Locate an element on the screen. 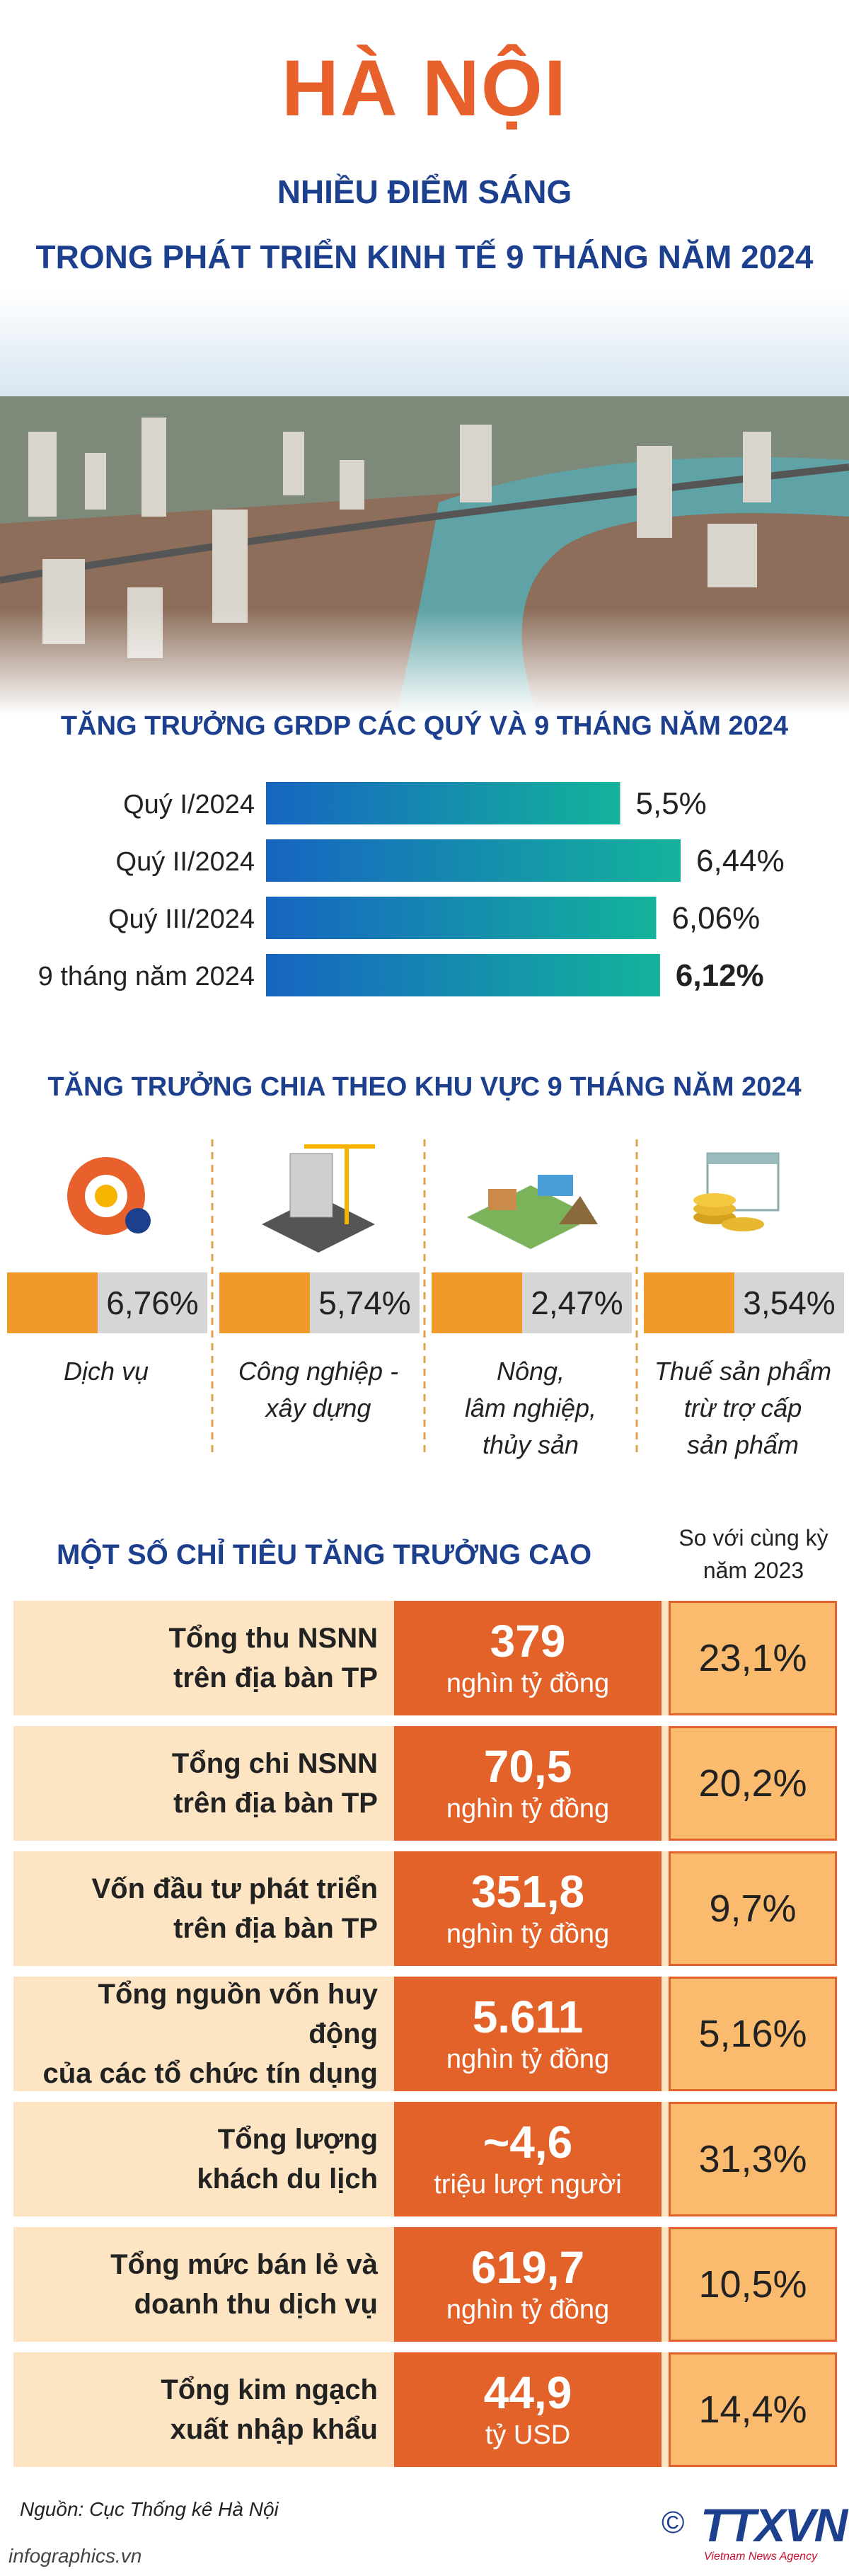 The height and width of the screenshot is (2576, 849). sector-value: 6,76% is located at coordinates (152, 1303).